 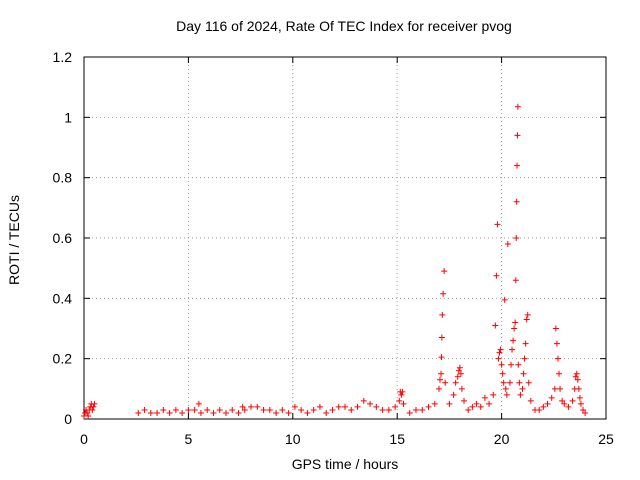 I want to click on y-tick-label: 1.2, so click(x=63, y=57).